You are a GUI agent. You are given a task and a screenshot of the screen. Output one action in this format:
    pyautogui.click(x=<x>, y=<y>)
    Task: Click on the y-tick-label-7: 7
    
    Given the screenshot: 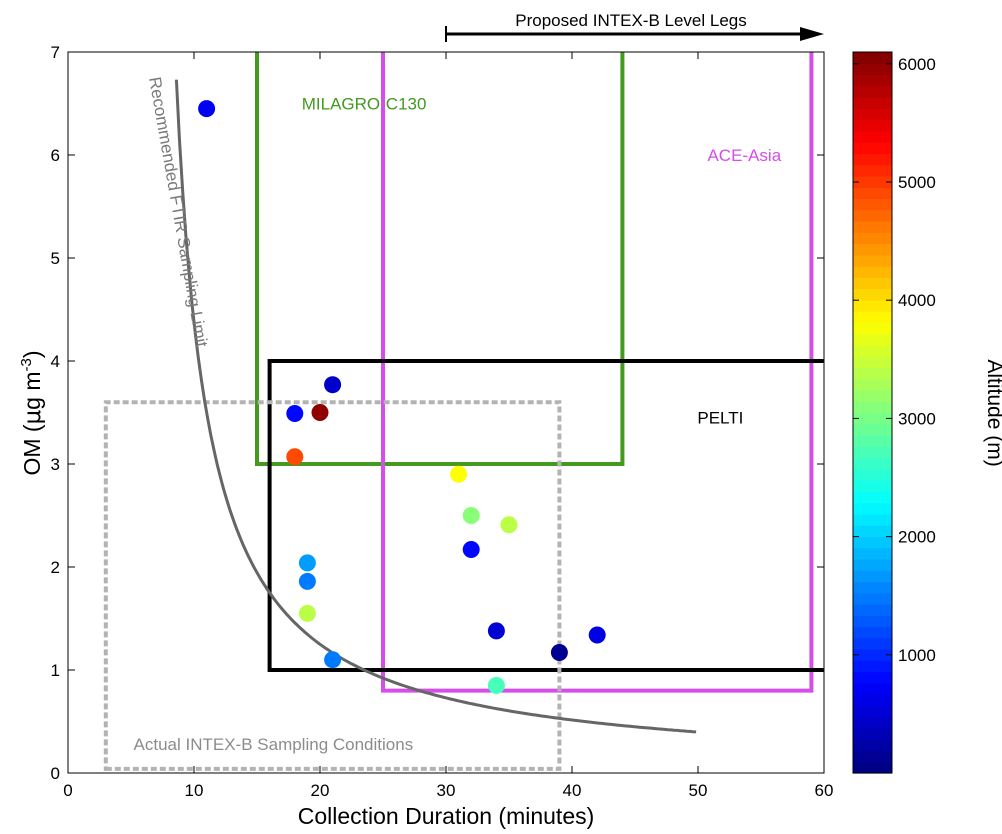 What is the action you would take?
    pyautogui.click(x=55, y=52)
    